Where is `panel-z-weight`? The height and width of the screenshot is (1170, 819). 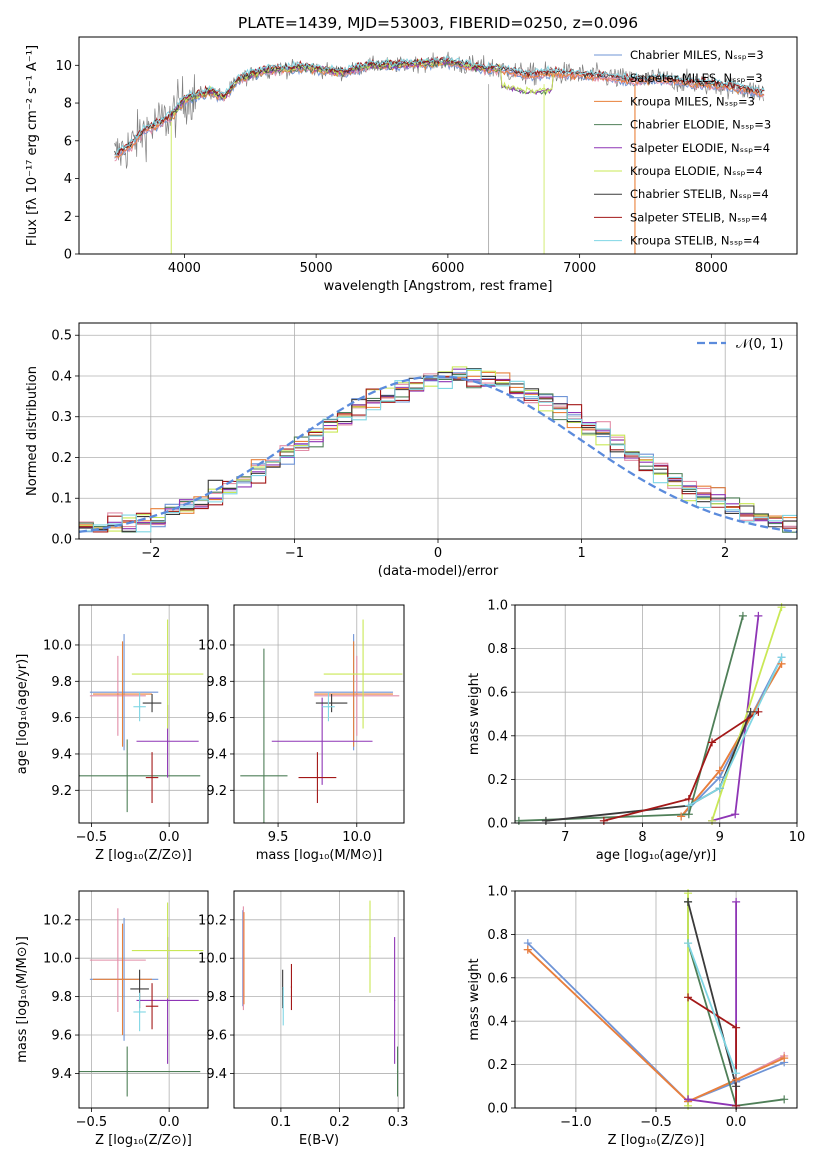
panel-z-weight is located at coordinates (654, 1000).